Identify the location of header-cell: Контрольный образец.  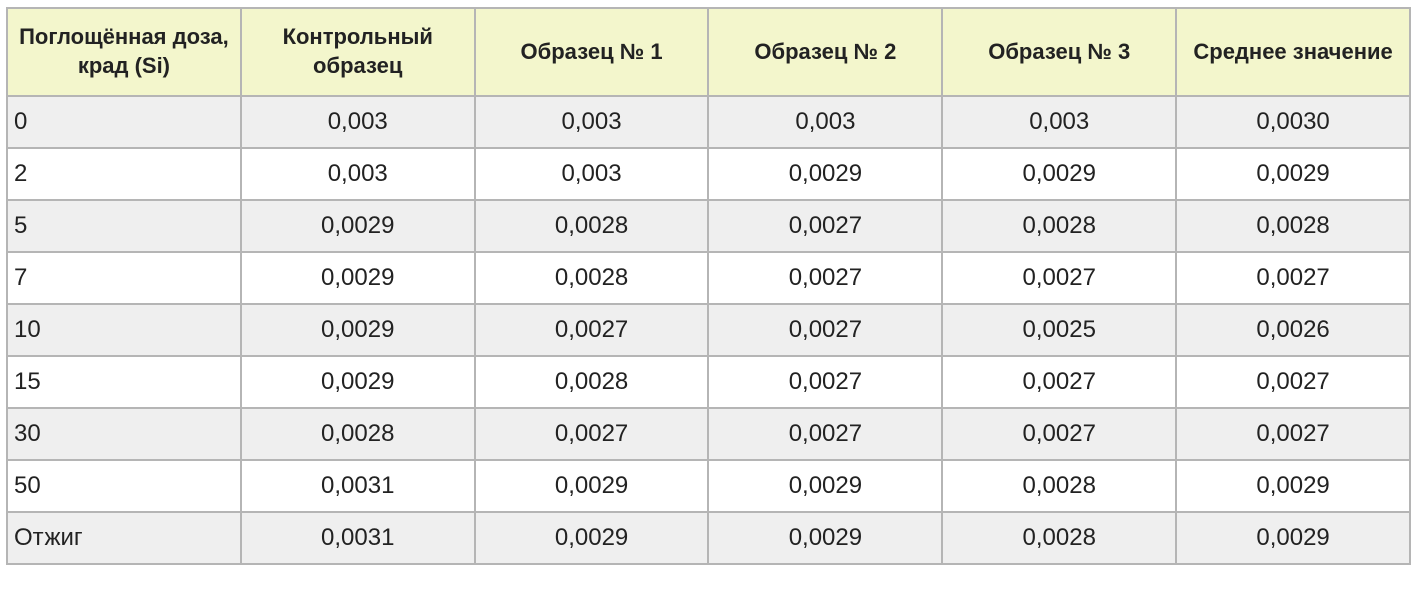
(357, 52).